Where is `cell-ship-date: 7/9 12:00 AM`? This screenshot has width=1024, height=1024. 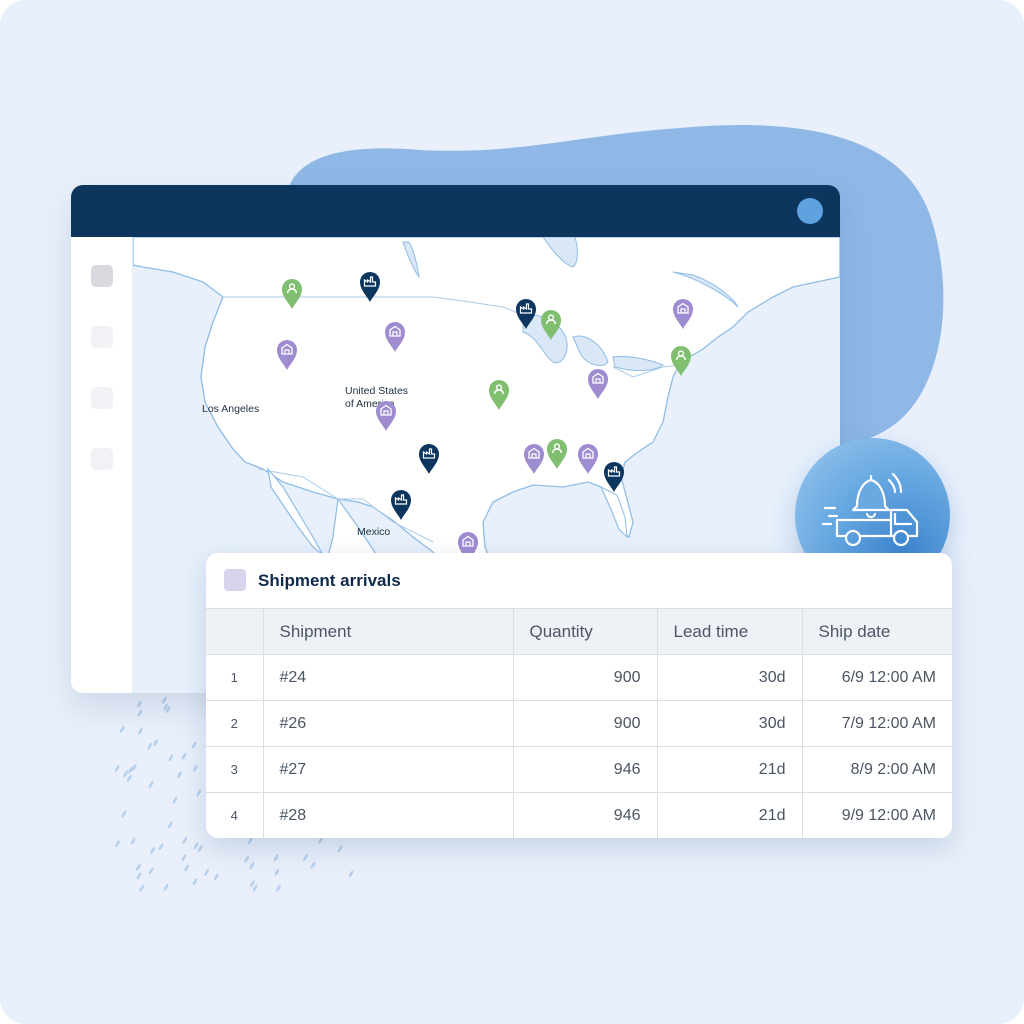 cell-ship-date: 7/9 12:00 AM is located at coordinates (876, 723).